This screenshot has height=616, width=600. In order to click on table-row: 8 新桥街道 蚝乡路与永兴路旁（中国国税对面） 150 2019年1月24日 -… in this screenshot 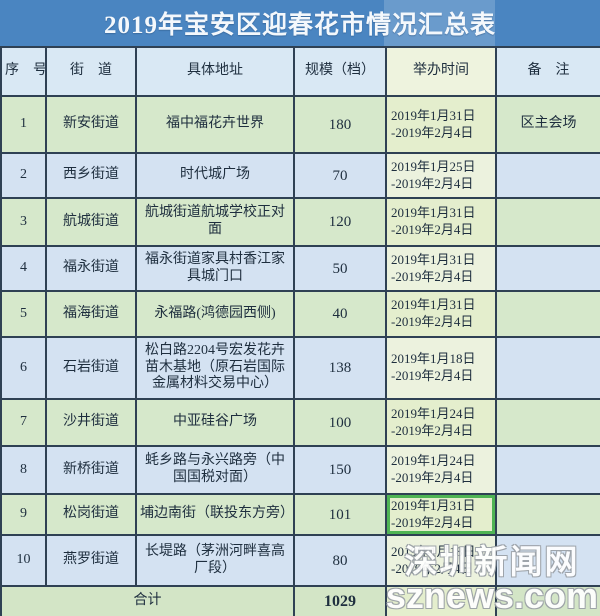, I will do `click(300, 470)`.